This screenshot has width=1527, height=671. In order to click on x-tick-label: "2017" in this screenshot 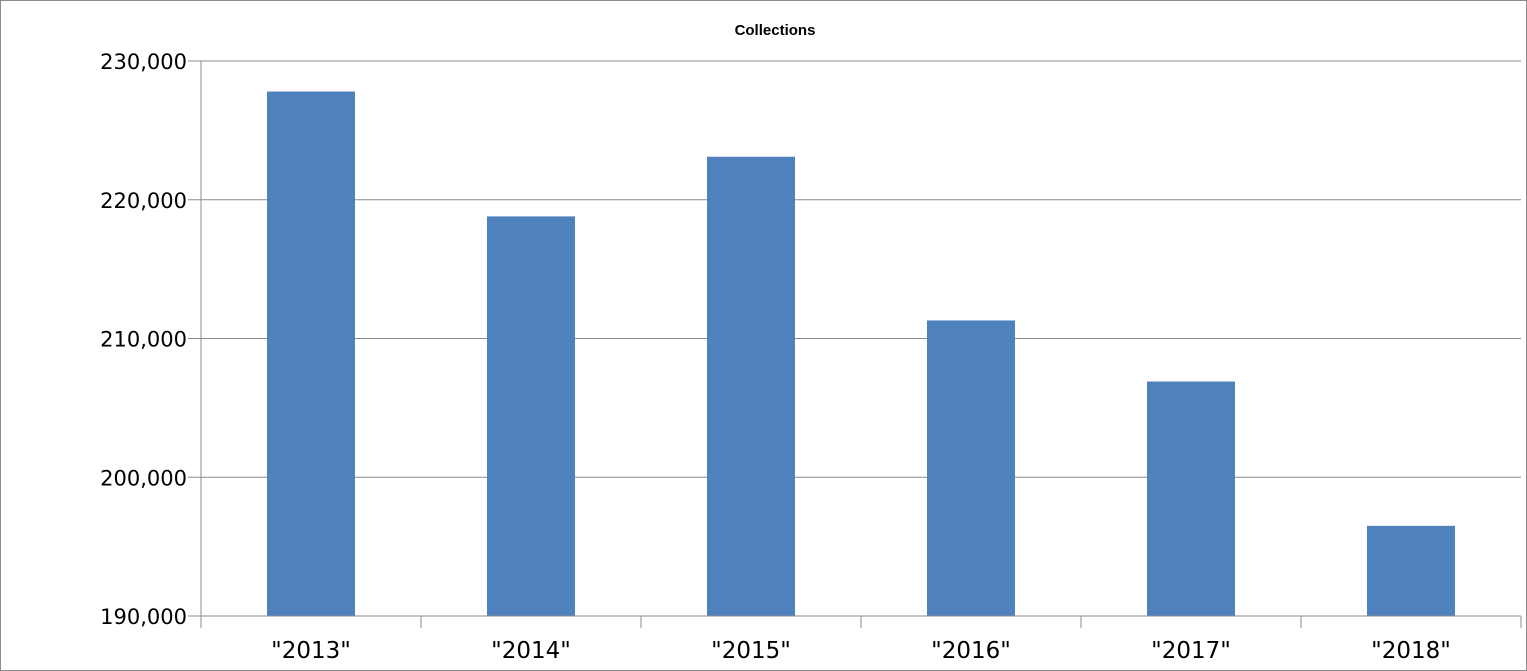, I will do `click(1191, 651)`.